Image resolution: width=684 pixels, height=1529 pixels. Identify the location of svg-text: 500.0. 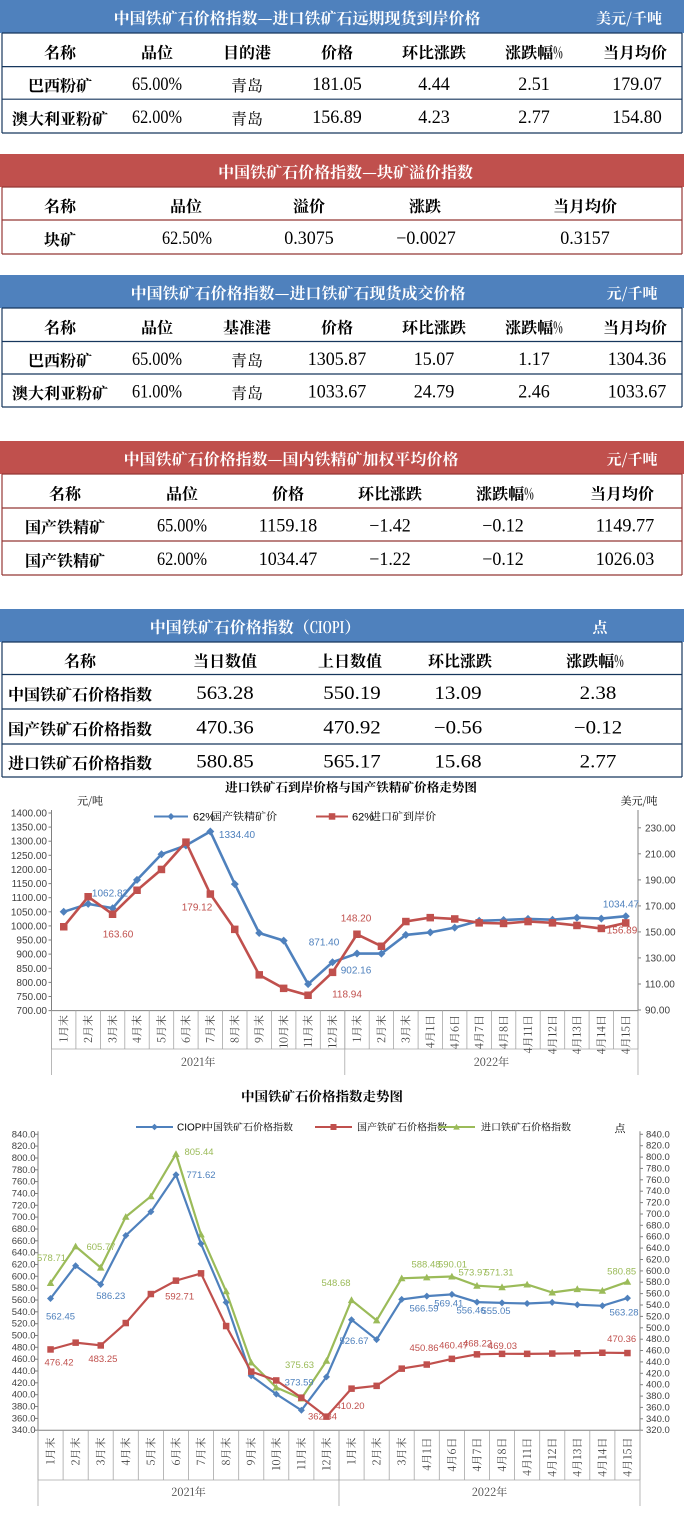
(658, 1328).